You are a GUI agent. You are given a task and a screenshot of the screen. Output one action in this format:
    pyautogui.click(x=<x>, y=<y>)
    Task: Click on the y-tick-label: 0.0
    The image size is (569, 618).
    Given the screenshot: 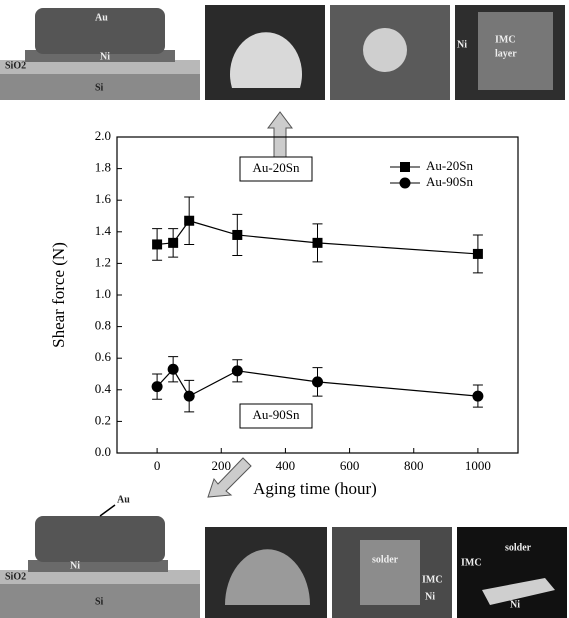 What is the action you would take?
    pyautogui.click(x=103, y=451)
    